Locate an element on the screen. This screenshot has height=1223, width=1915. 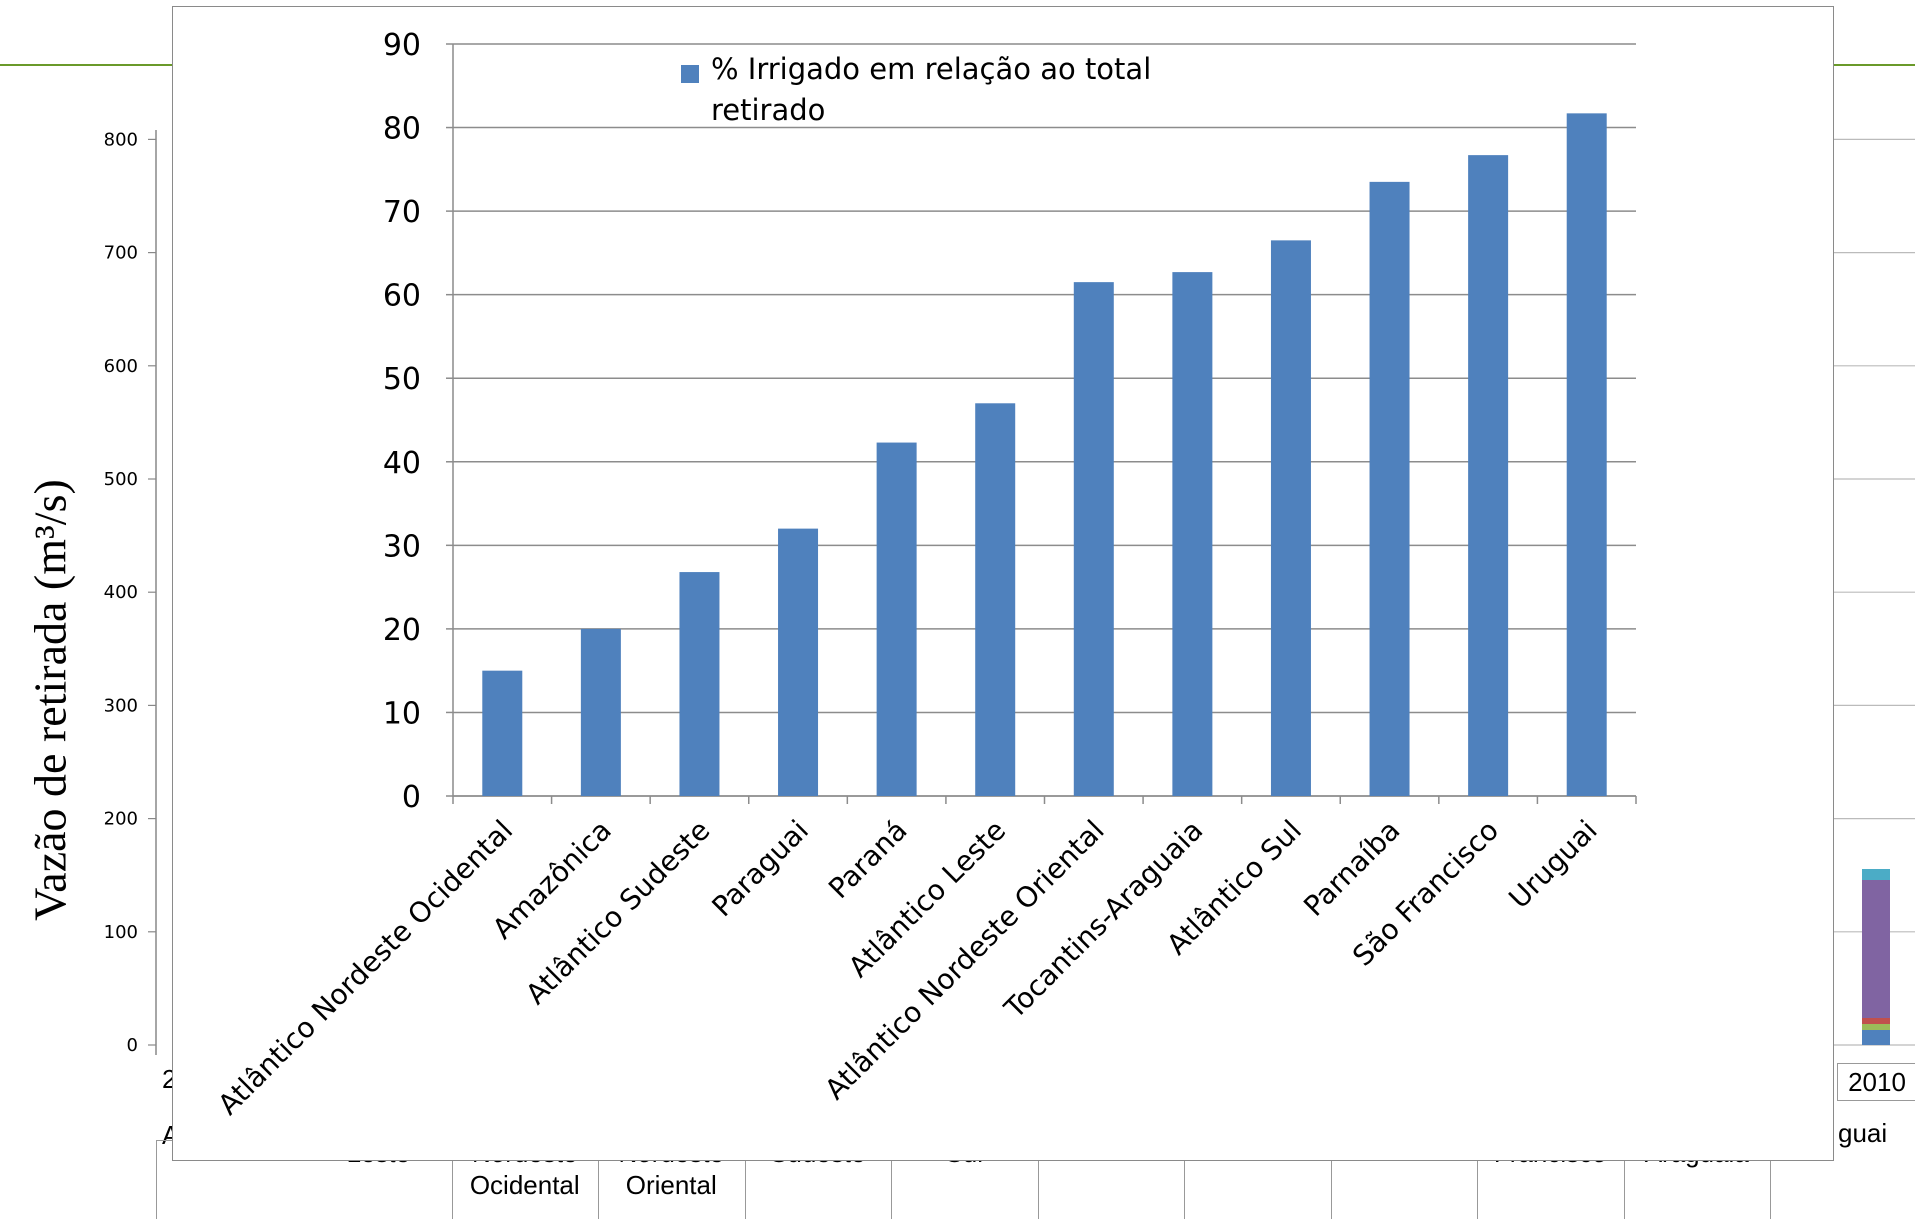
legend-label: % Irrigado em relação ao total is located at coordinates (931, 69).